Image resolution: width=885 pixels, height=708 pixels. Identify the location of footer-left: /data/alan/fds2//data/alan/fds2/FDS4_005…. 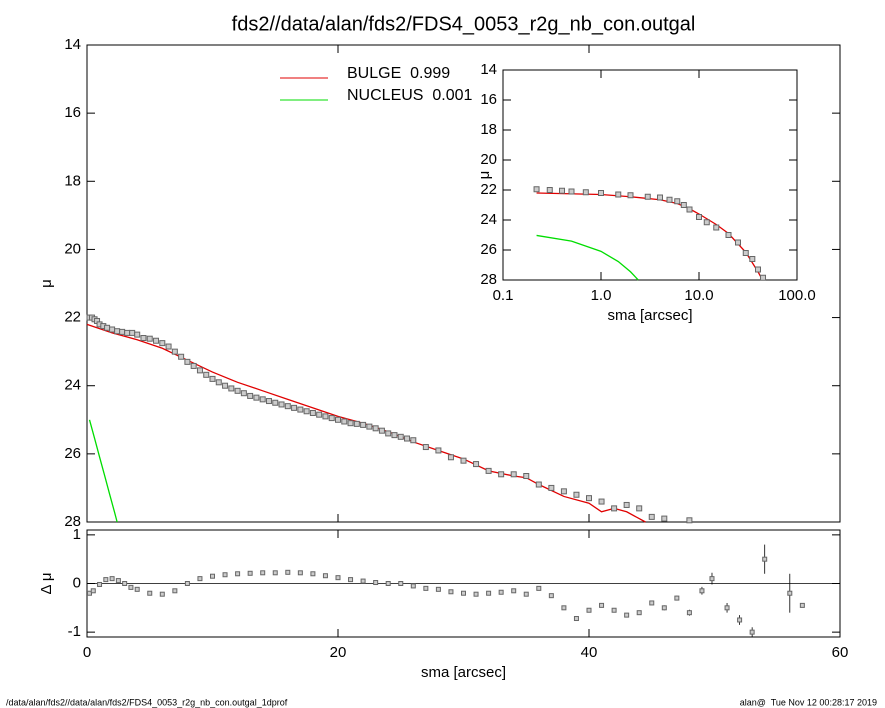
(147, 702).